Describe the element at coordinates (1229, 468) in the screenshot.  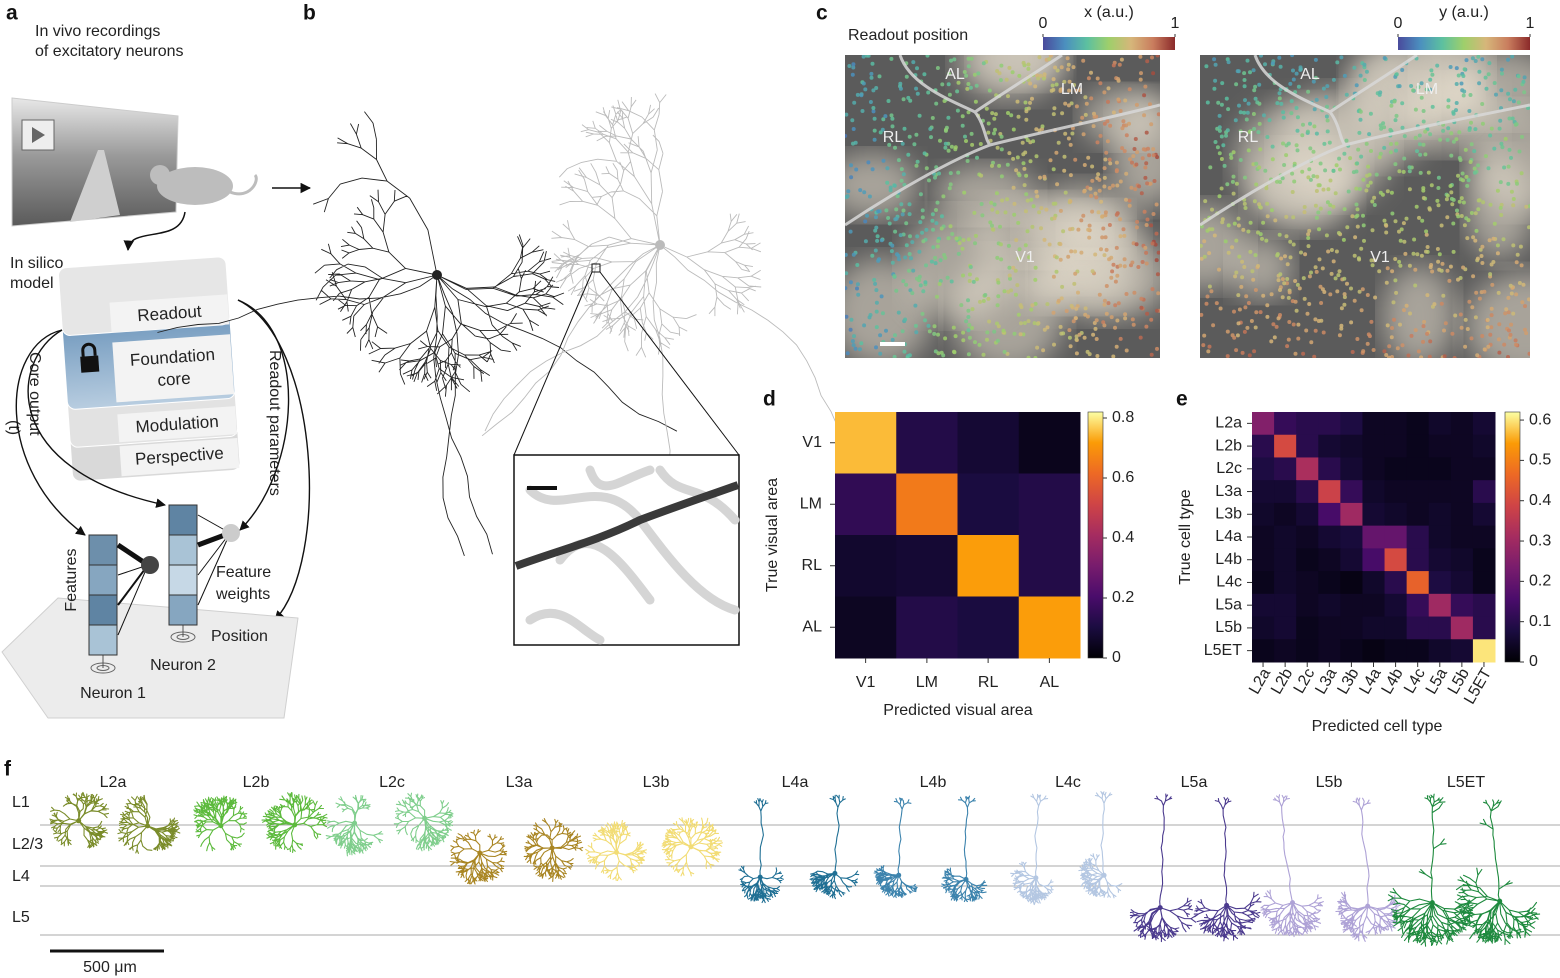
I see `y-tick-label: L2c` at that location.